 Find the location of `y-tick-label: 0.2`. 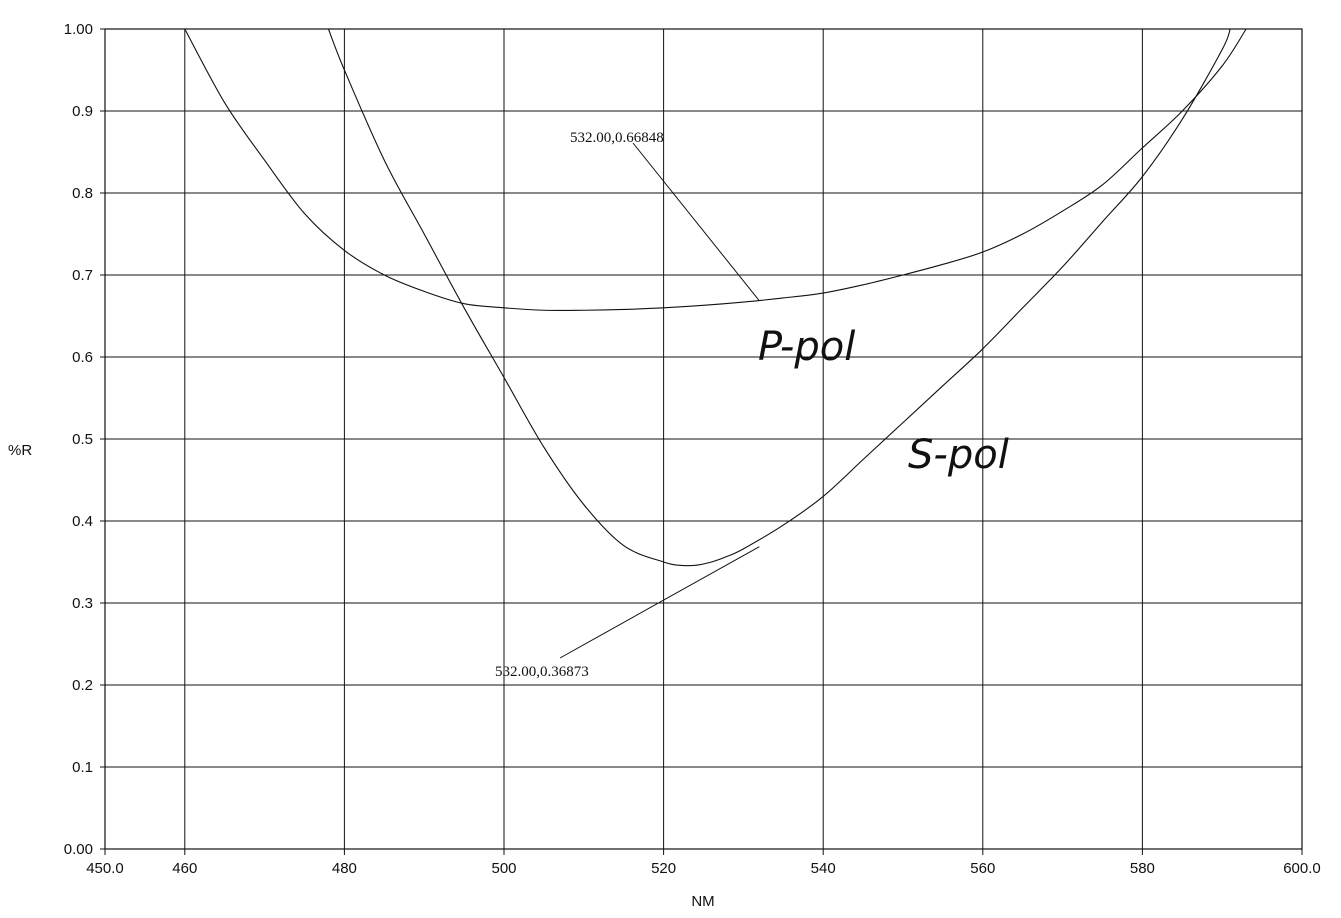

y-tick-label: 0.2 is located at coordinates (82, 685).